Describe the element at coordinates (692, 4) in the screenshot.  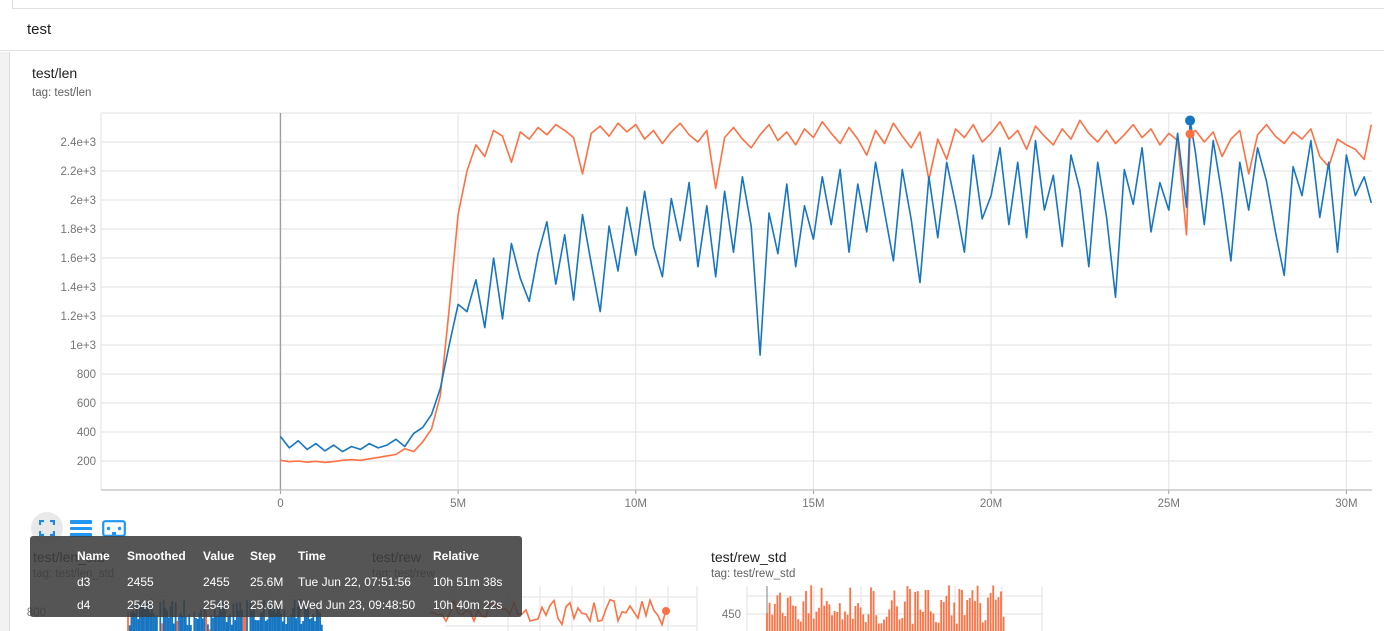
I see `top-strip` at that location.